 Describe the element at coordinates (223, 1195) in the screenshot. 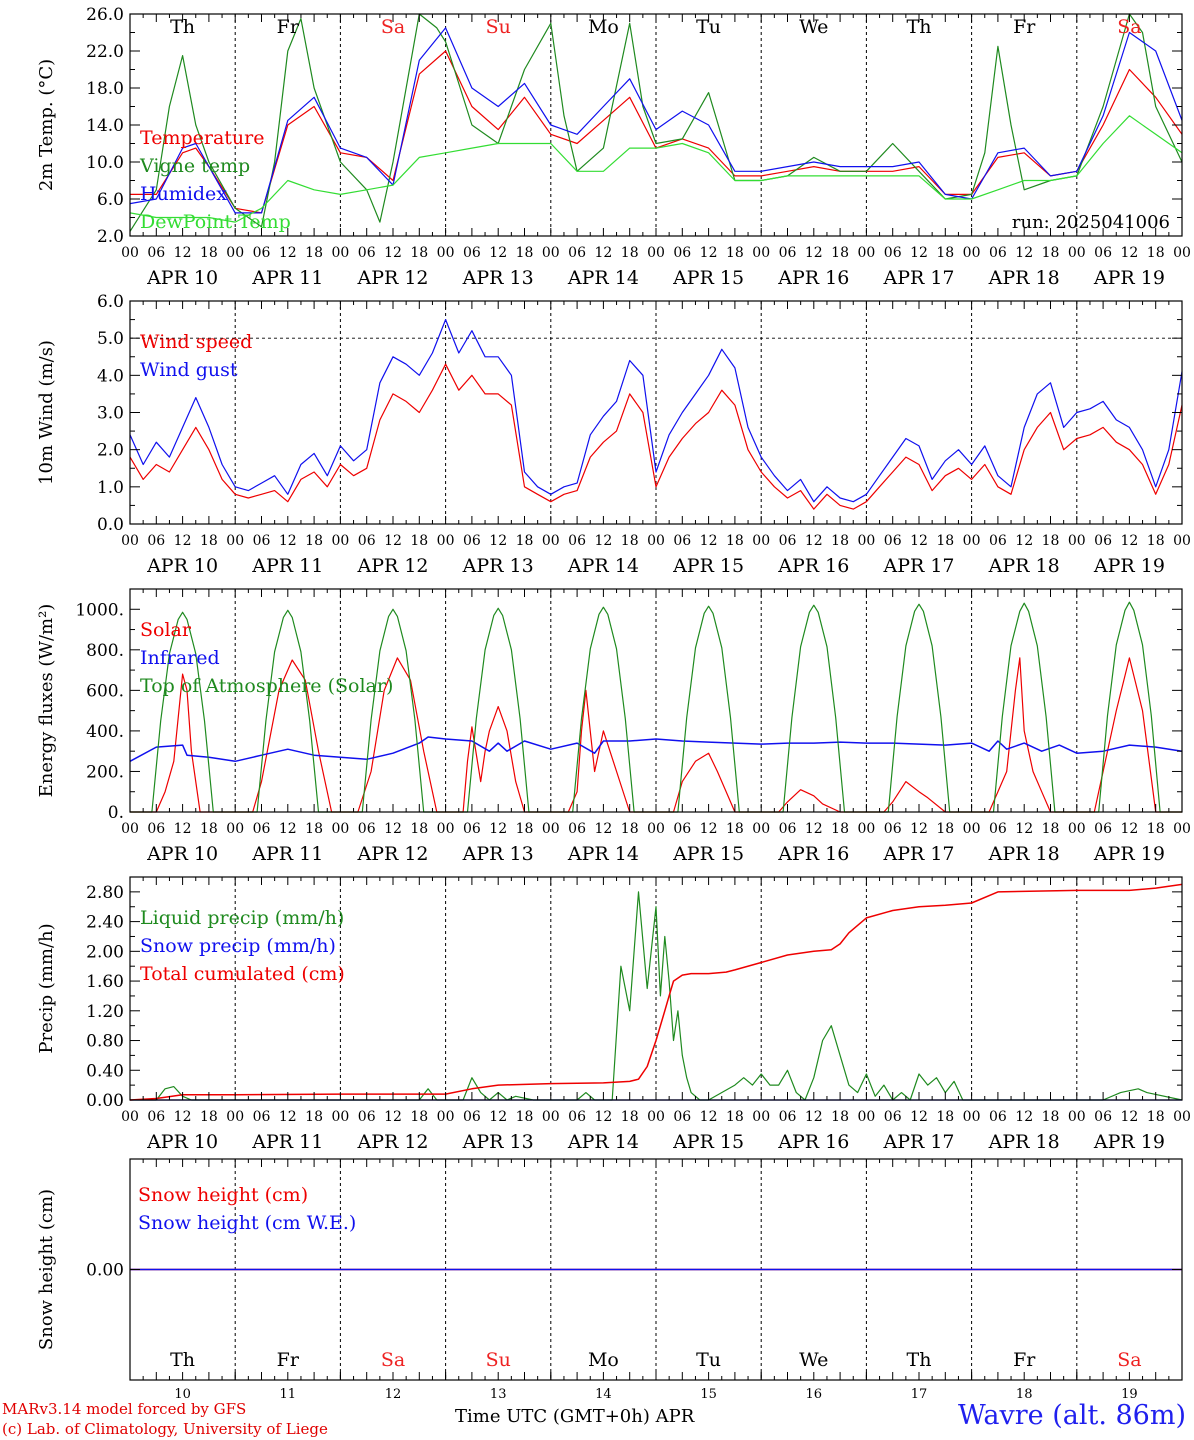

I see `legend-entry: Snow height (cm)` at that location.